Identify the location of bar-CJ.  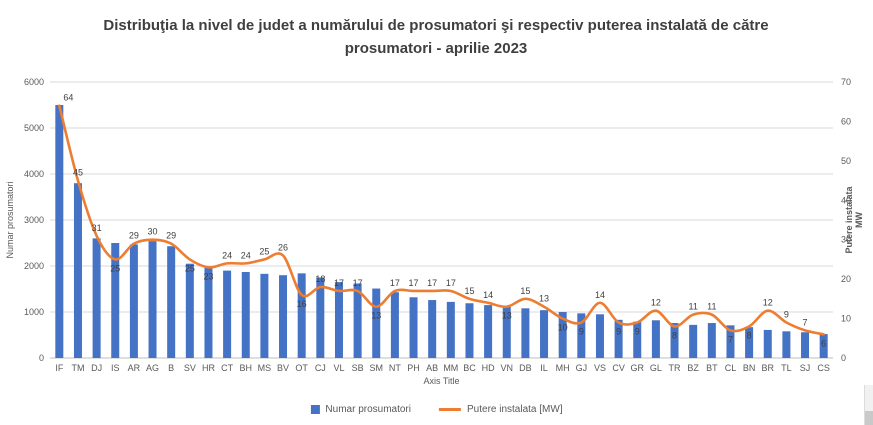
(320, 317).